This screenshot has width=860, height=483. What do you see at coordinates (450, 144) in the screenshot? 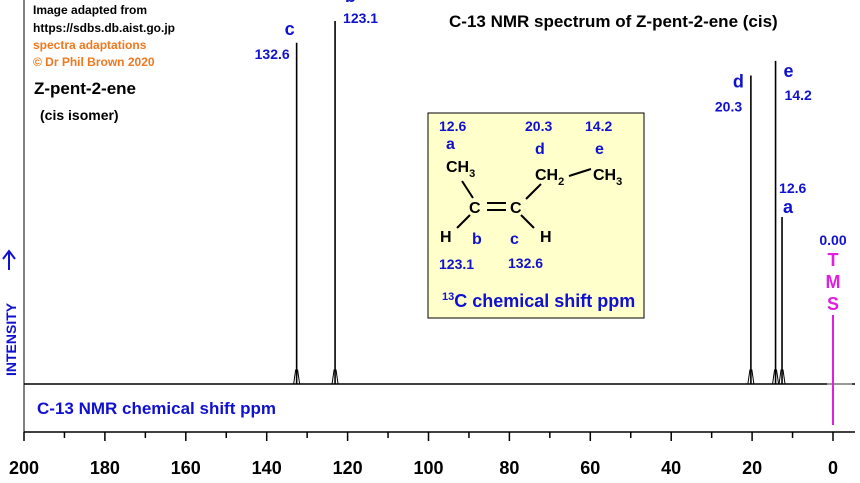
I see `struct-a-letter: a` at bounding box center [450, 144].